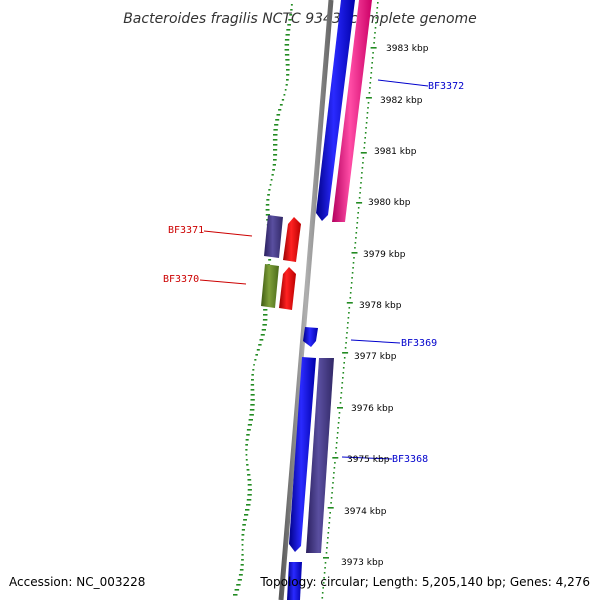  What do you see at coordinates (228, 233) in the screenshot?
I see `leader-line-bf3371` at bounding box center [228, 233].